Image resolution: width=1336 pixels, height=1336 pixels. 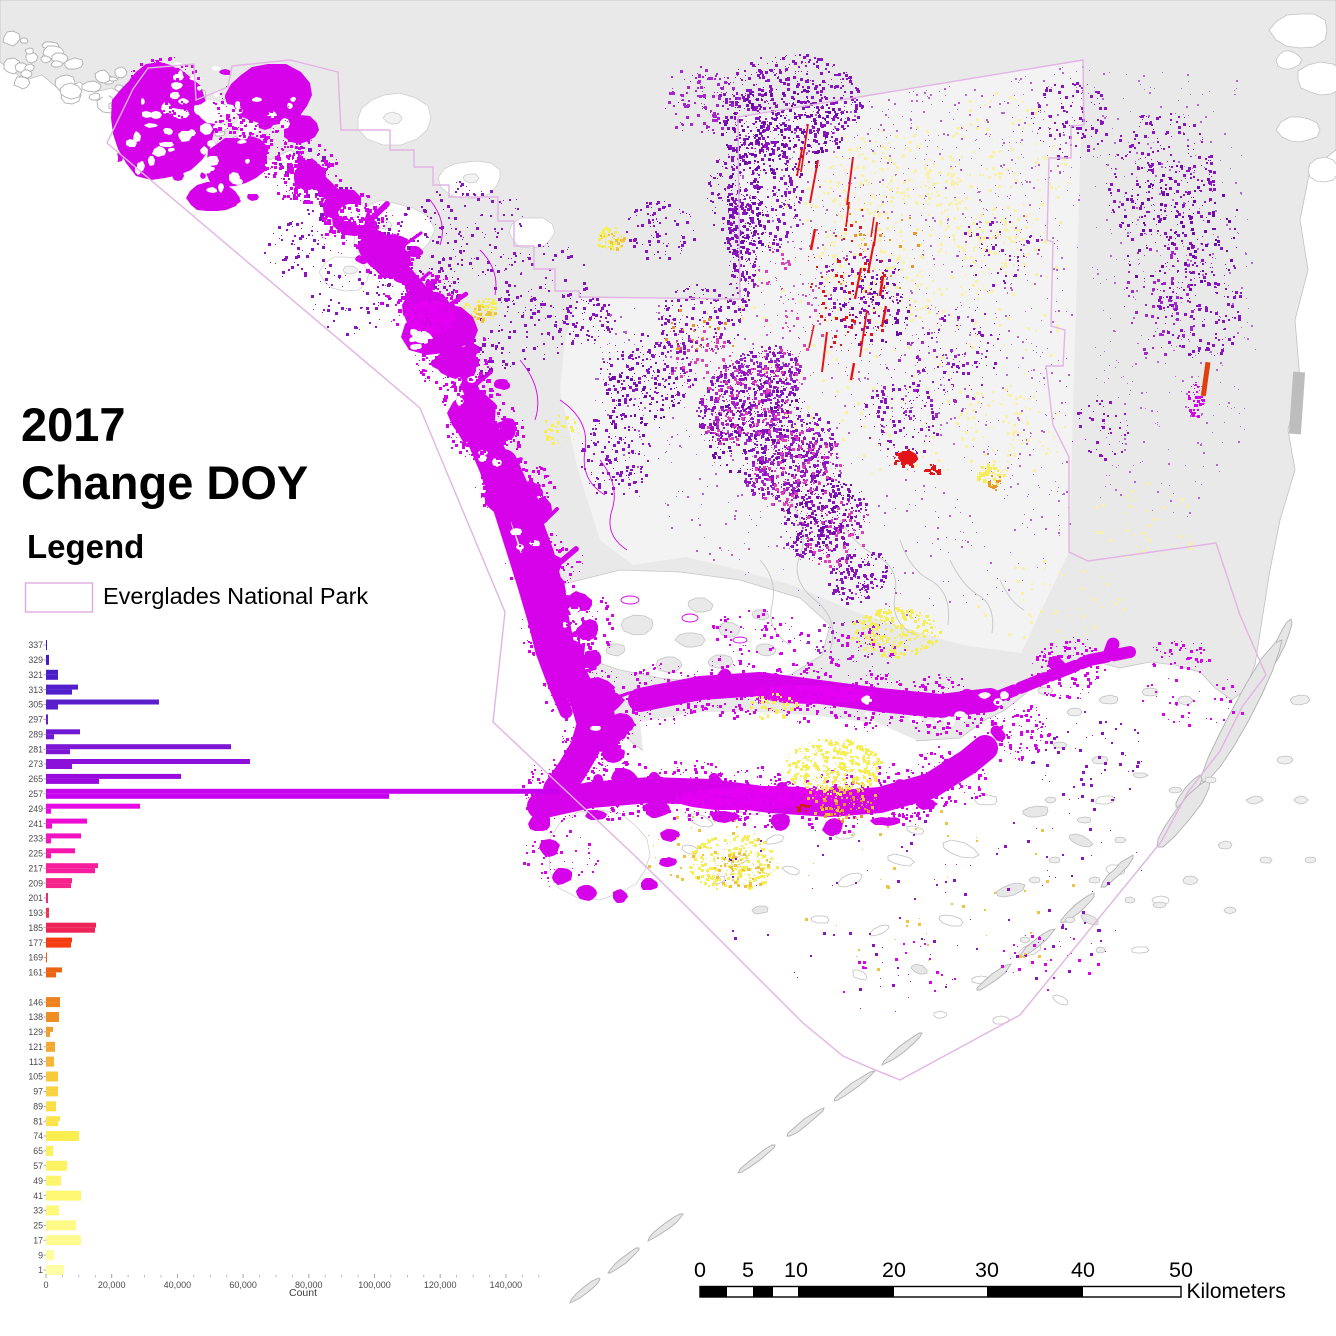 I want to click on svg-text: 201, so click(x=35, y=898).